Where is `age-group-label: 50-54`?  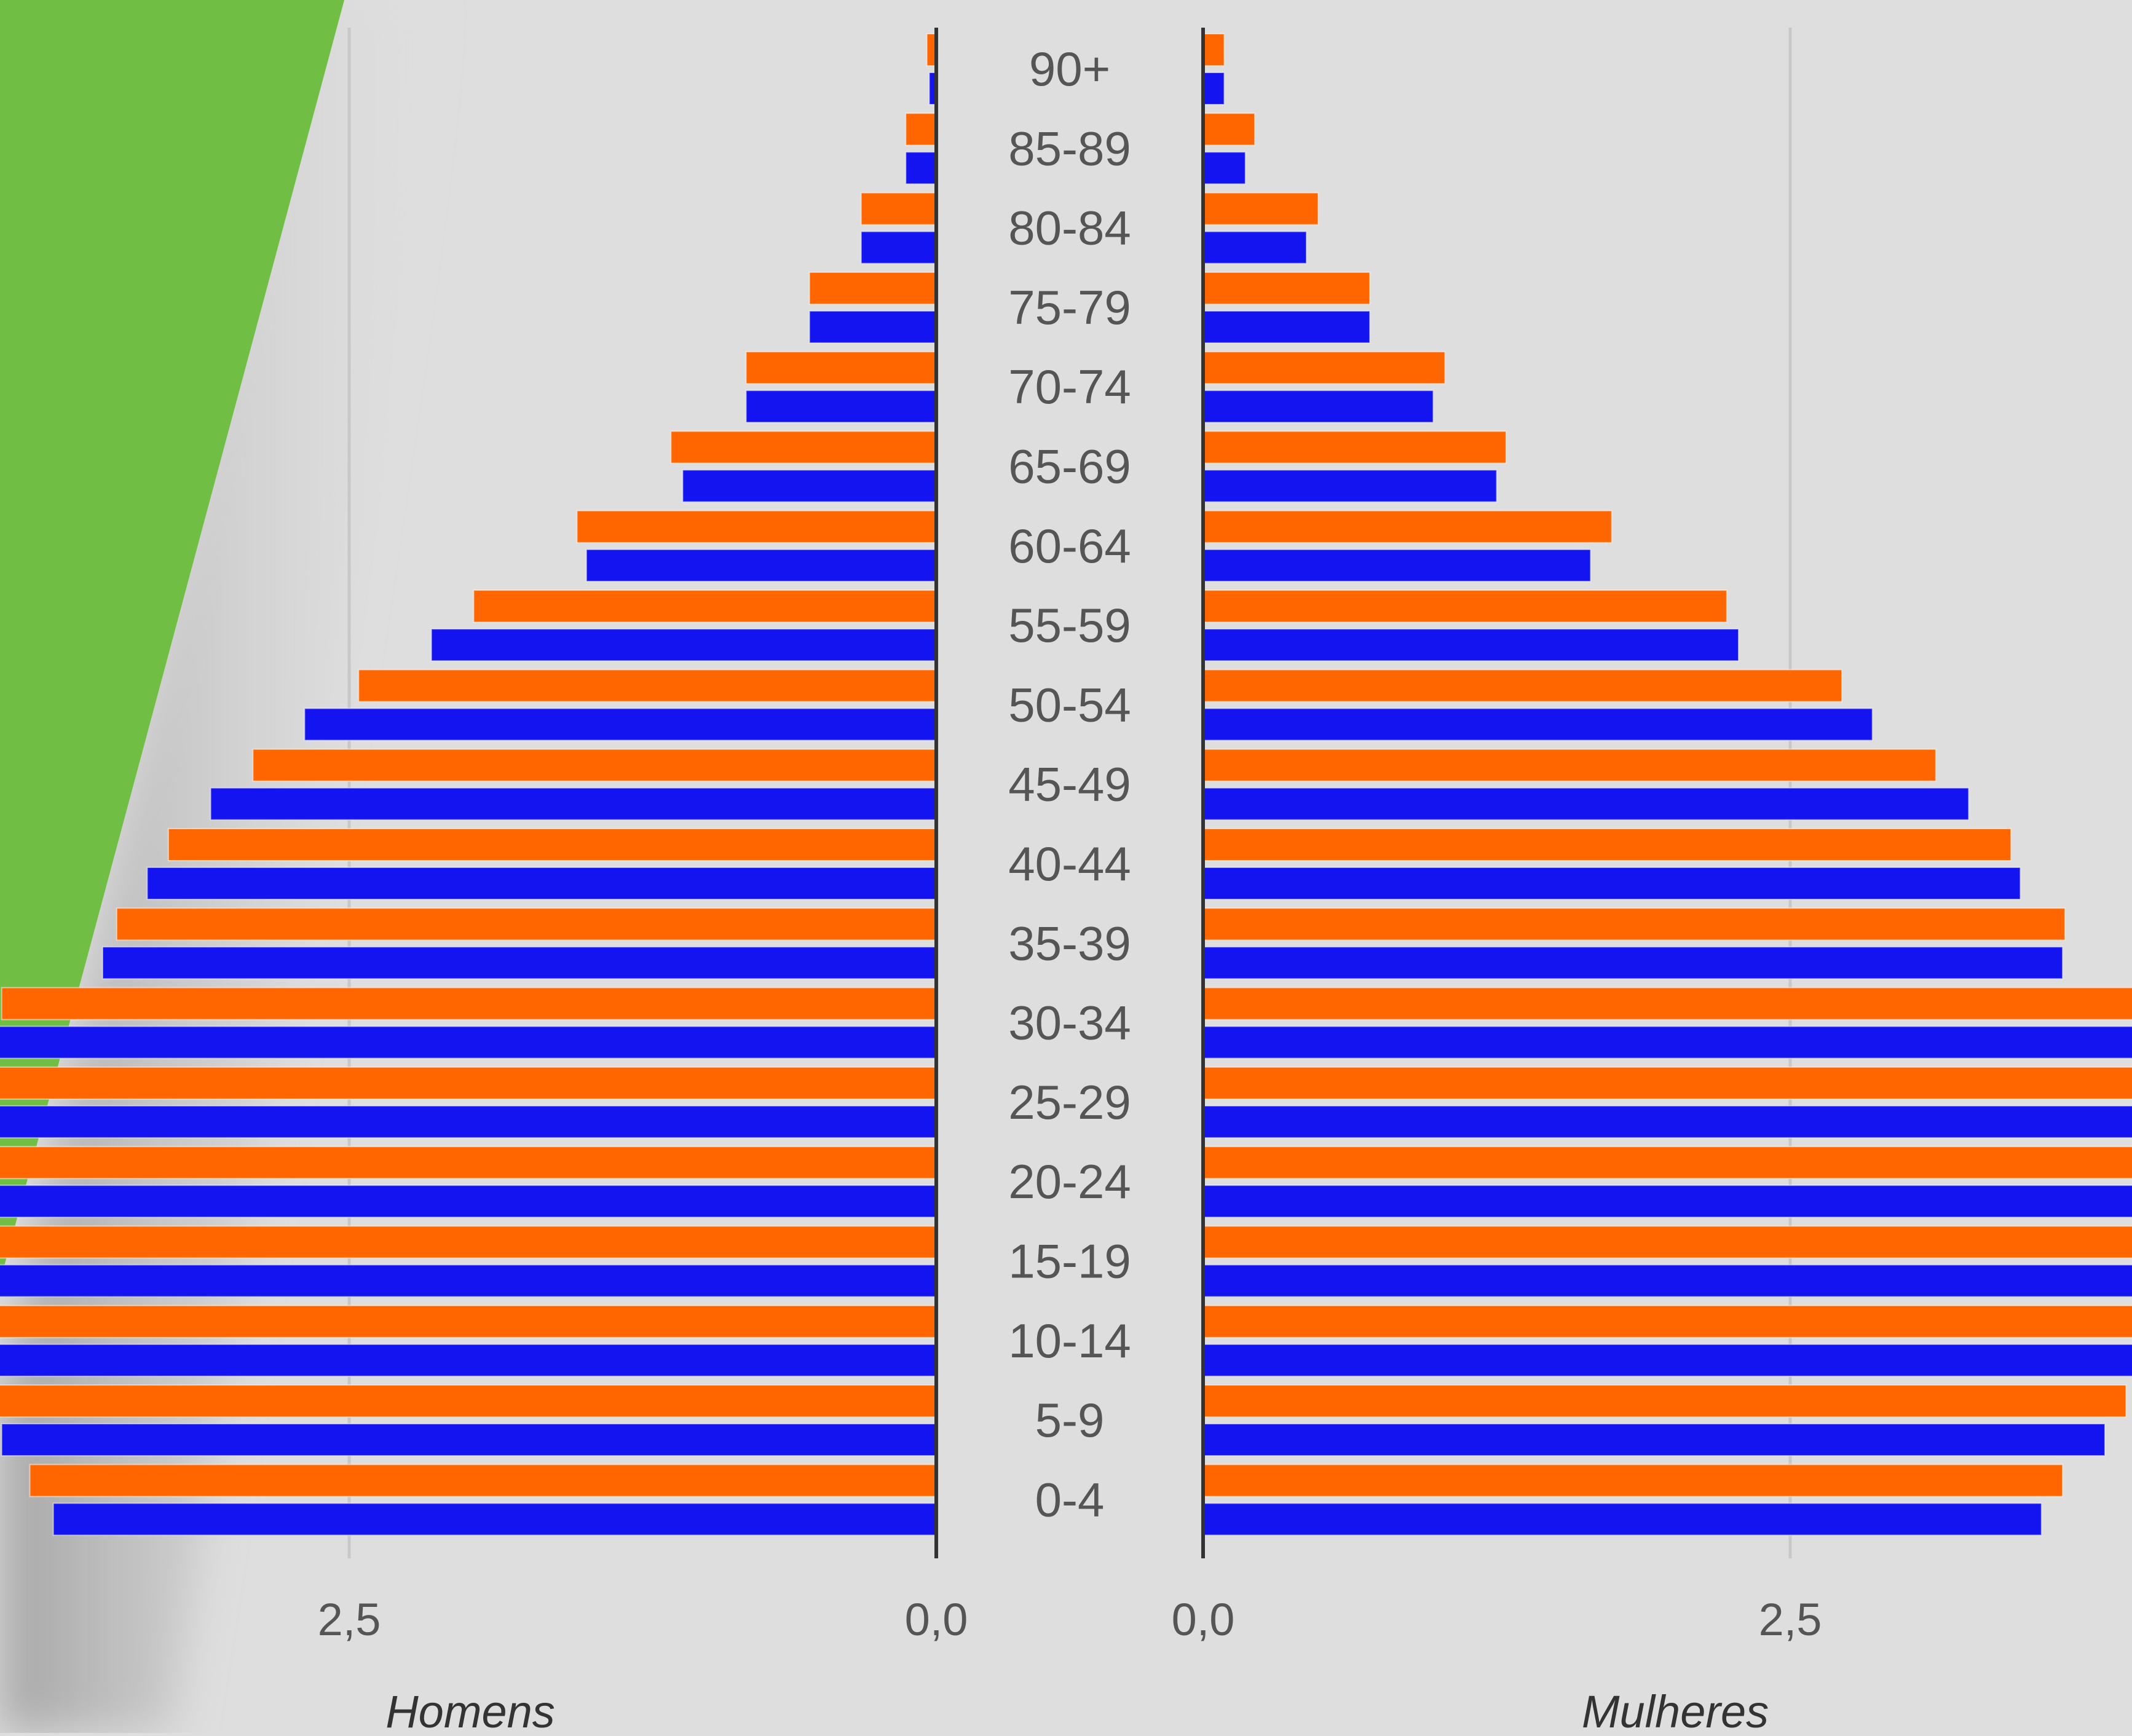 age-group-label: 50-54 is located at coordinates (1069, 704).